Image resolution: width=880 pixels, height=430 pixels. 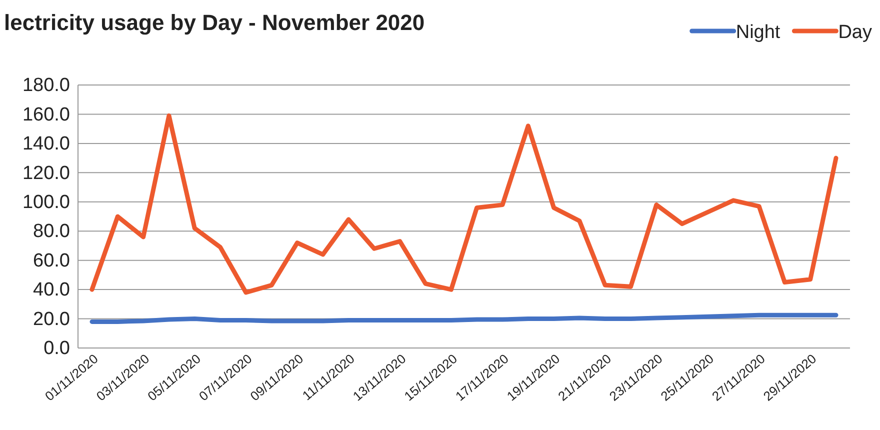 What do you see at coordinates (51, 319) in the screenshot?
I see `y-tick-label: 20.0` at bounding box center [51, 319].